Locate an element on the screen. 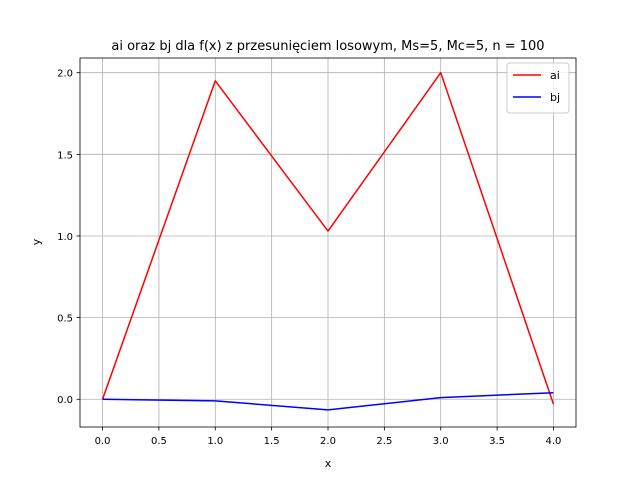 The width and height of the screenshot is (640, 480). series-line-bj is located at coordinates (328, 401).